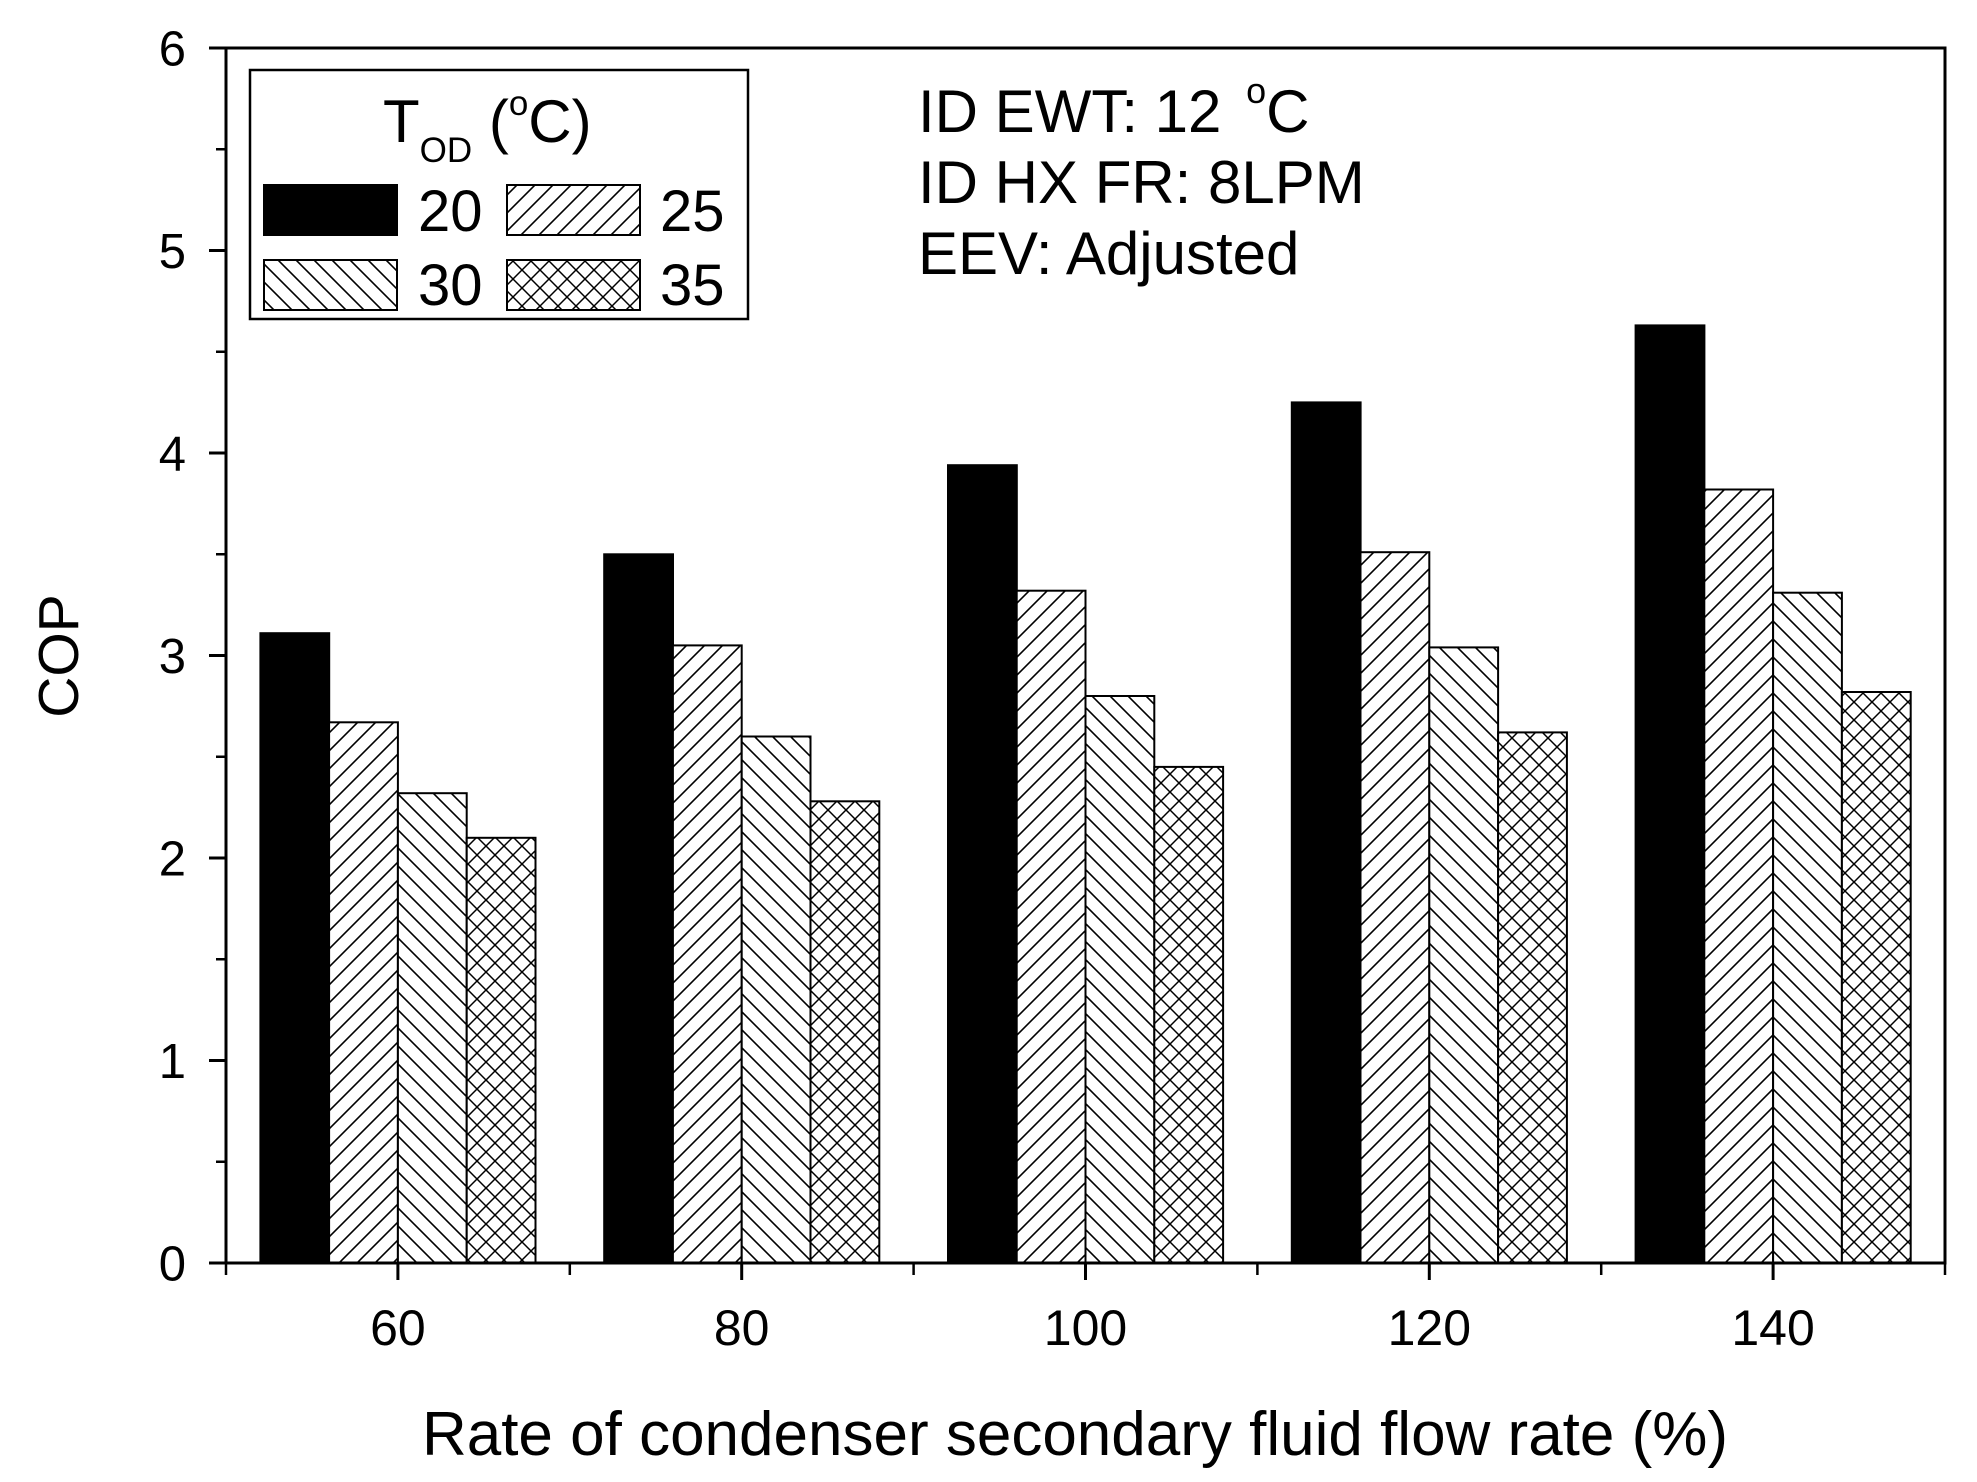 The height and width of the screenshot is (1482, 1977). I want to click on y-tick-label: 2, so click(172, 860).